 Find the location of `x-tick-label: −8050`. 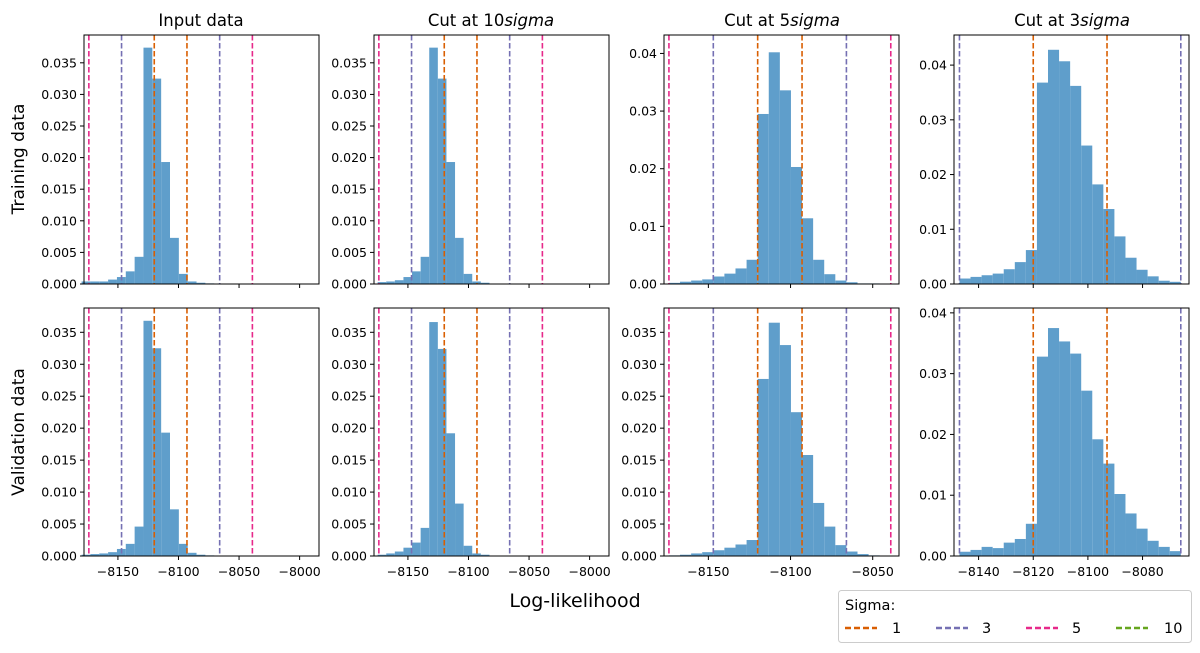

x-tick-label: −8050 is located at coordinates (873, 571).